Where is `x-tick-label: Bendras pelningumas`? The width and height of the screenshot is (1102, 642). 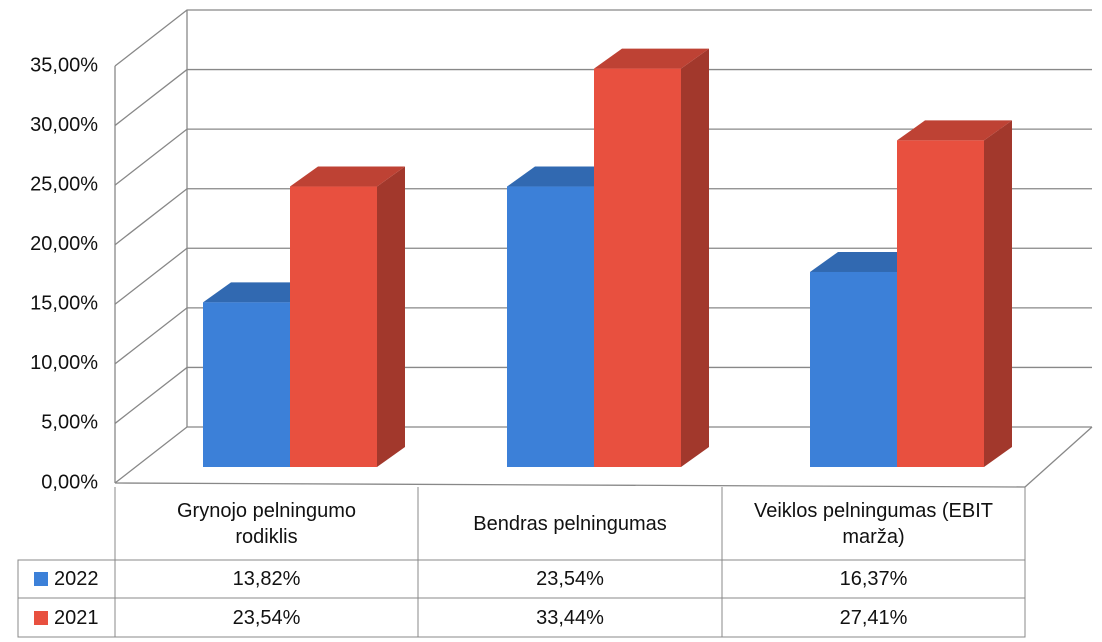 x-tick-label: Bendras pelningumas is located at coordinates (570, 523).